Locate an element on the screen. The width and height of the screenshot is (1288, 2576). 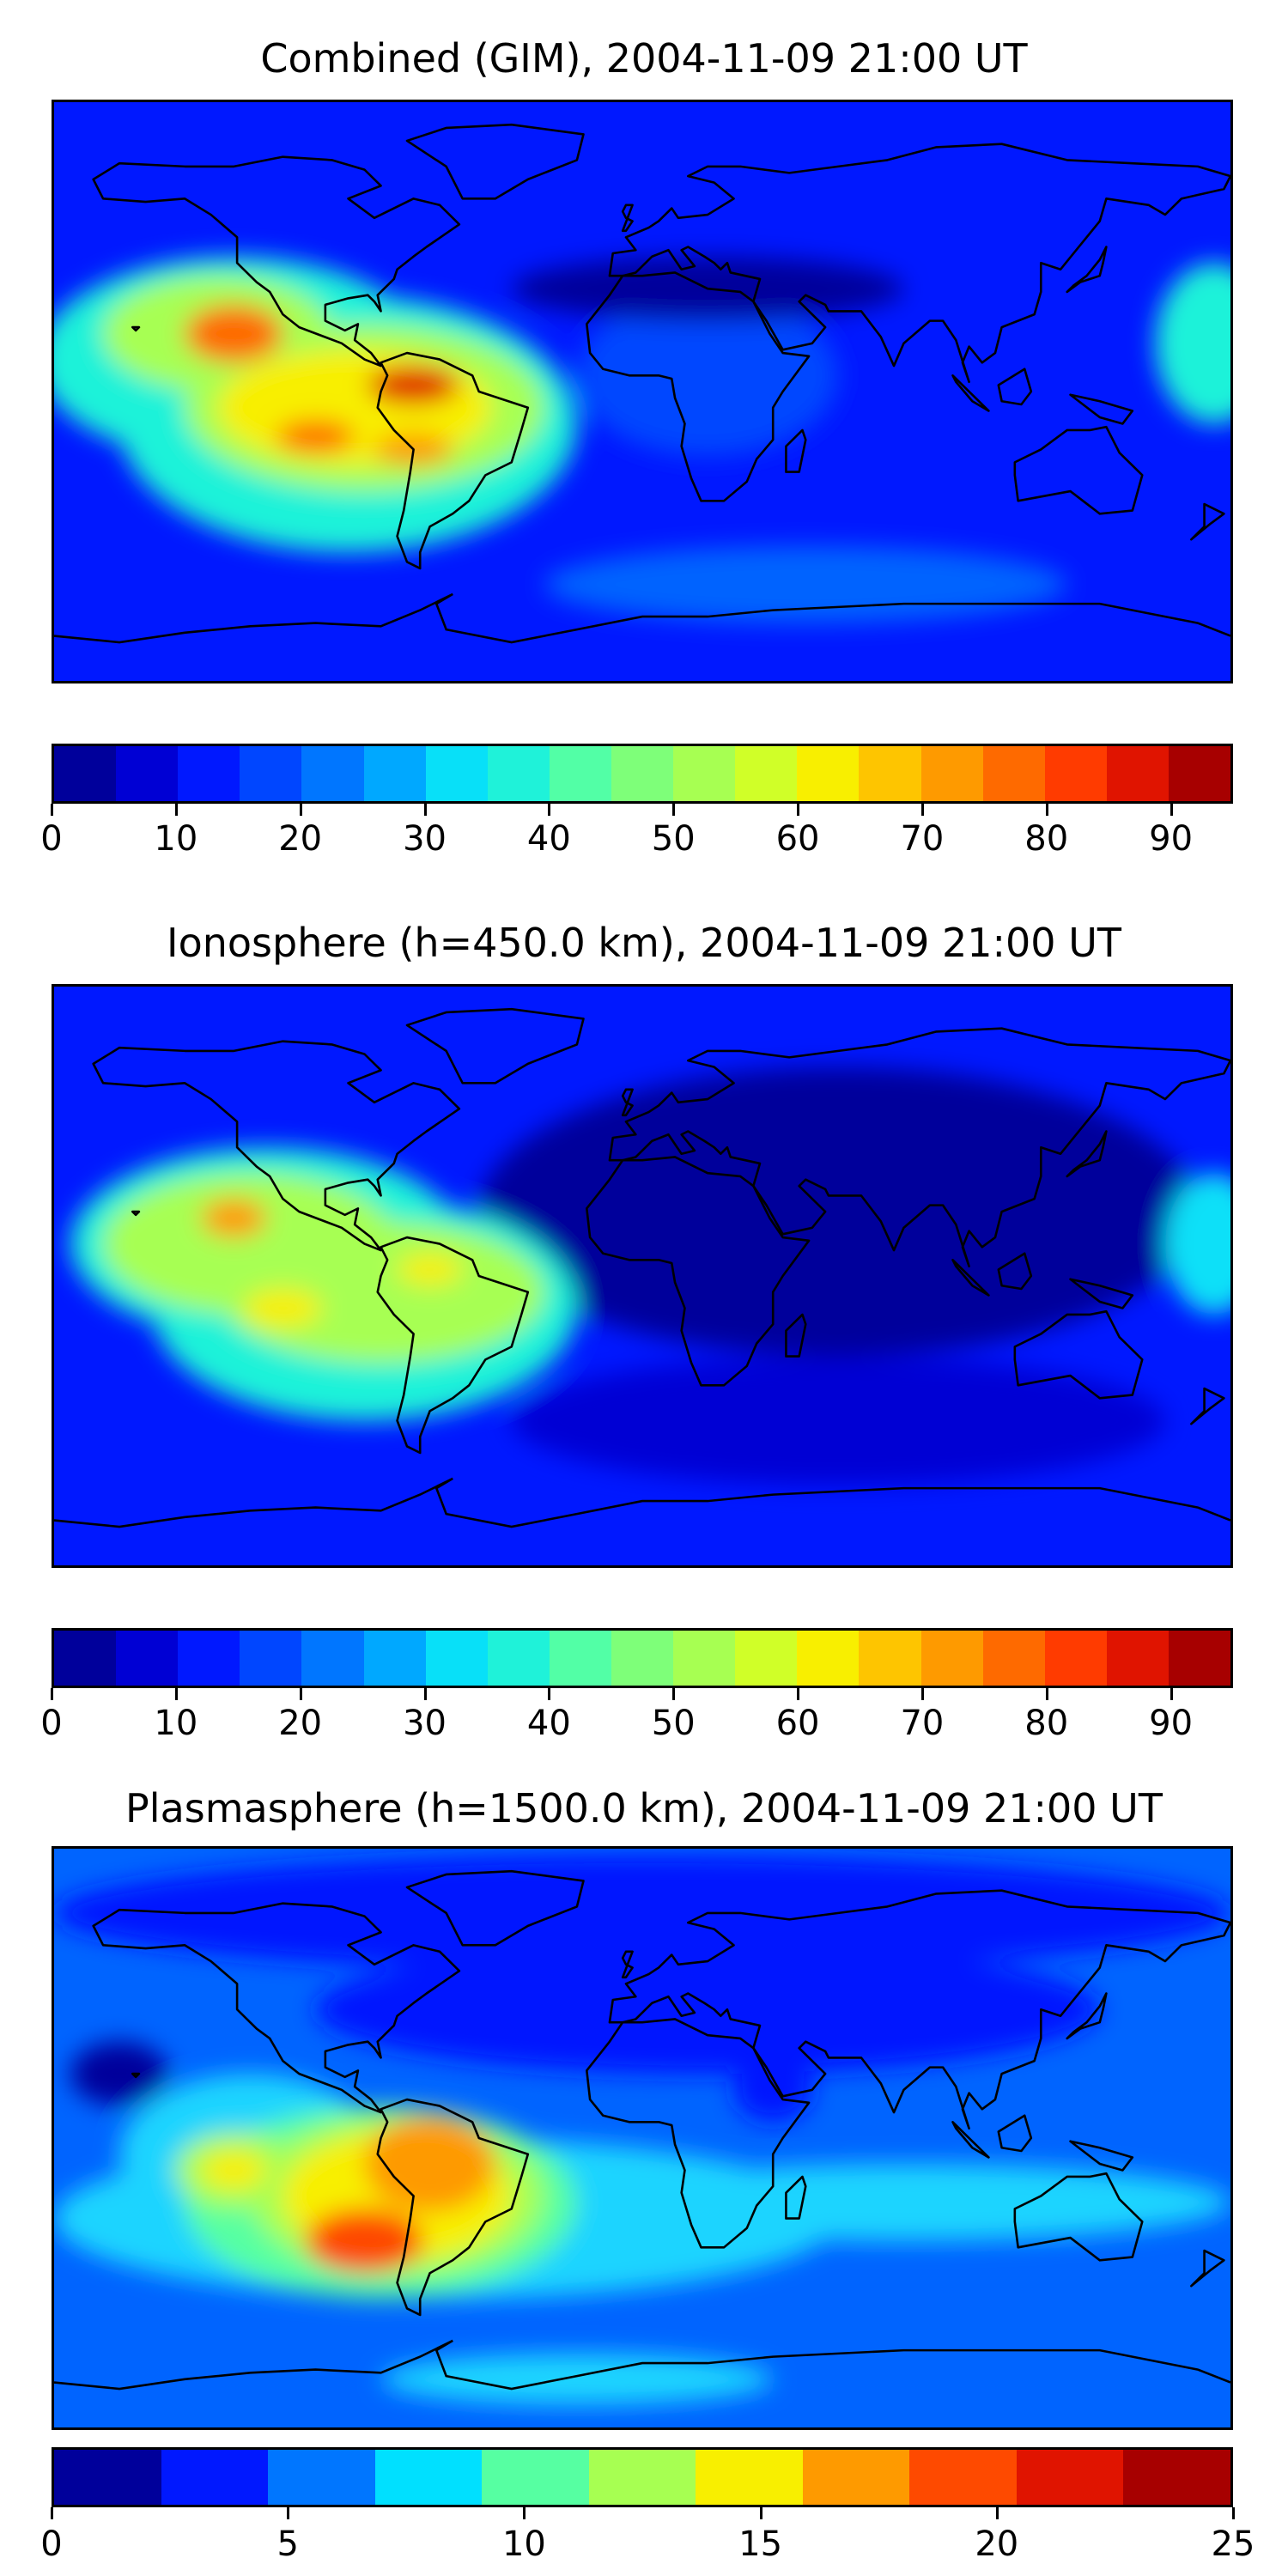
colorbar-ticks: 0 5 10 15 20 25 is located at coordinates (647, 2541).